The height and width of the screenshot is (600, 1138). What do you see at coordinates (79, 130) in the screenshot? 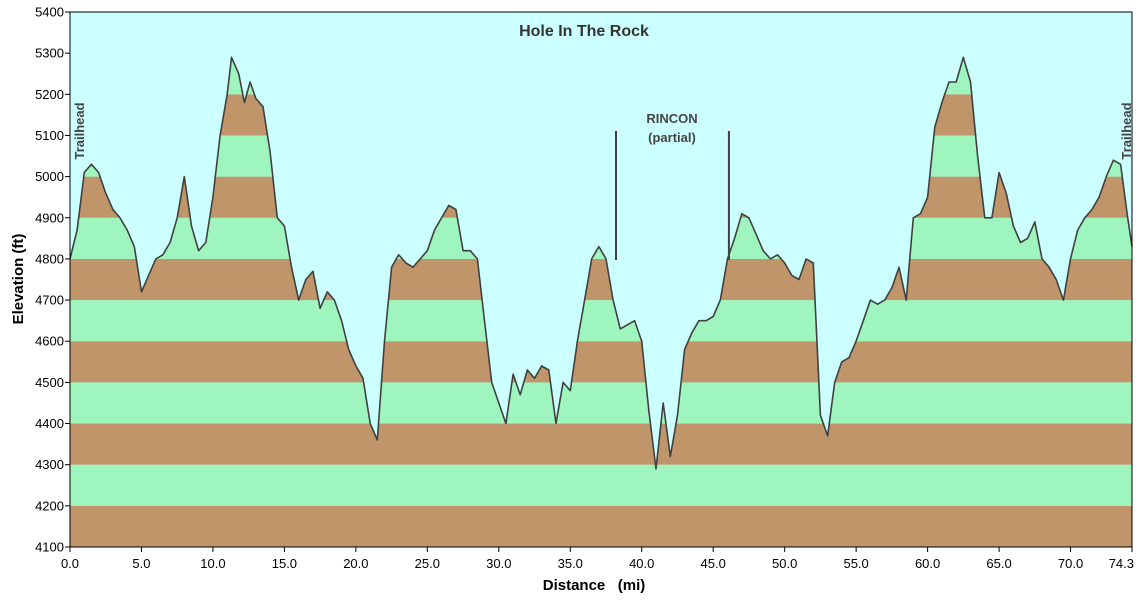
I see `trailhead-left-label: Trailhead` at bounding box center [79, 130].